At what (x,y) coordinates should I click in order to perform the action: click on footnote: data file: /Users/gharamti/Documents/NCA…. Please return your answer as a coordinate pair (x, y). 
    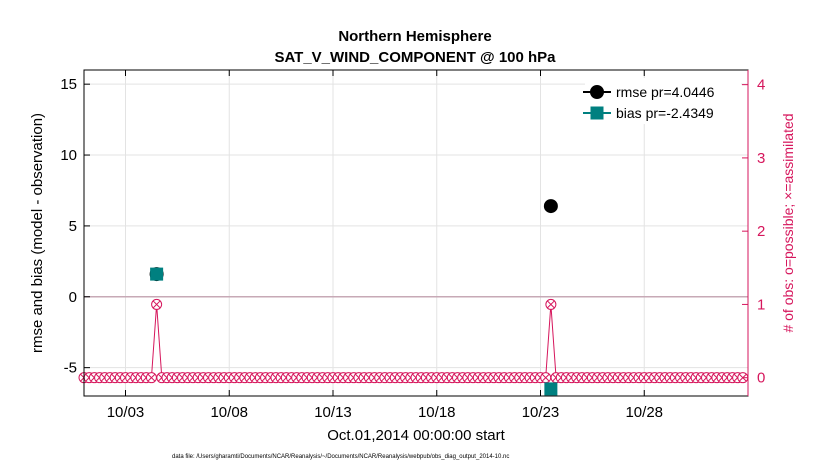
    Looking at the image, I should click on (340, 457).